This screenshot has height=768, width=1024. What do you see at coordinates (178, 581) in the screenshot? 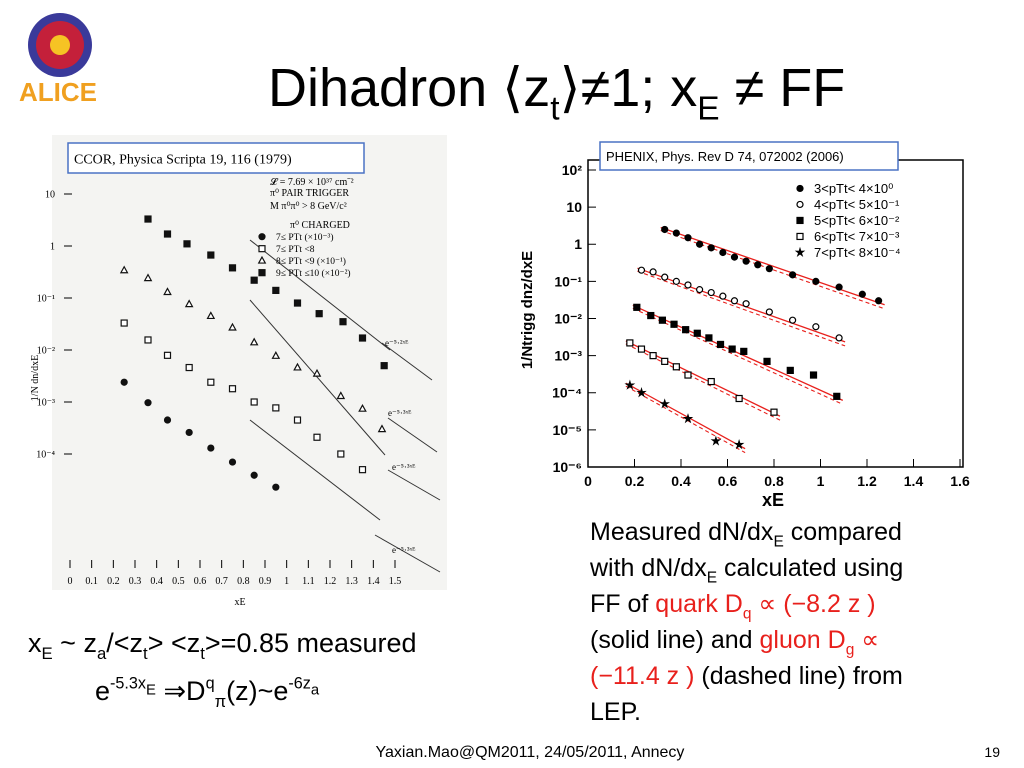
I see `x-tick-label: 0.5` at bounding box center [178, 581].